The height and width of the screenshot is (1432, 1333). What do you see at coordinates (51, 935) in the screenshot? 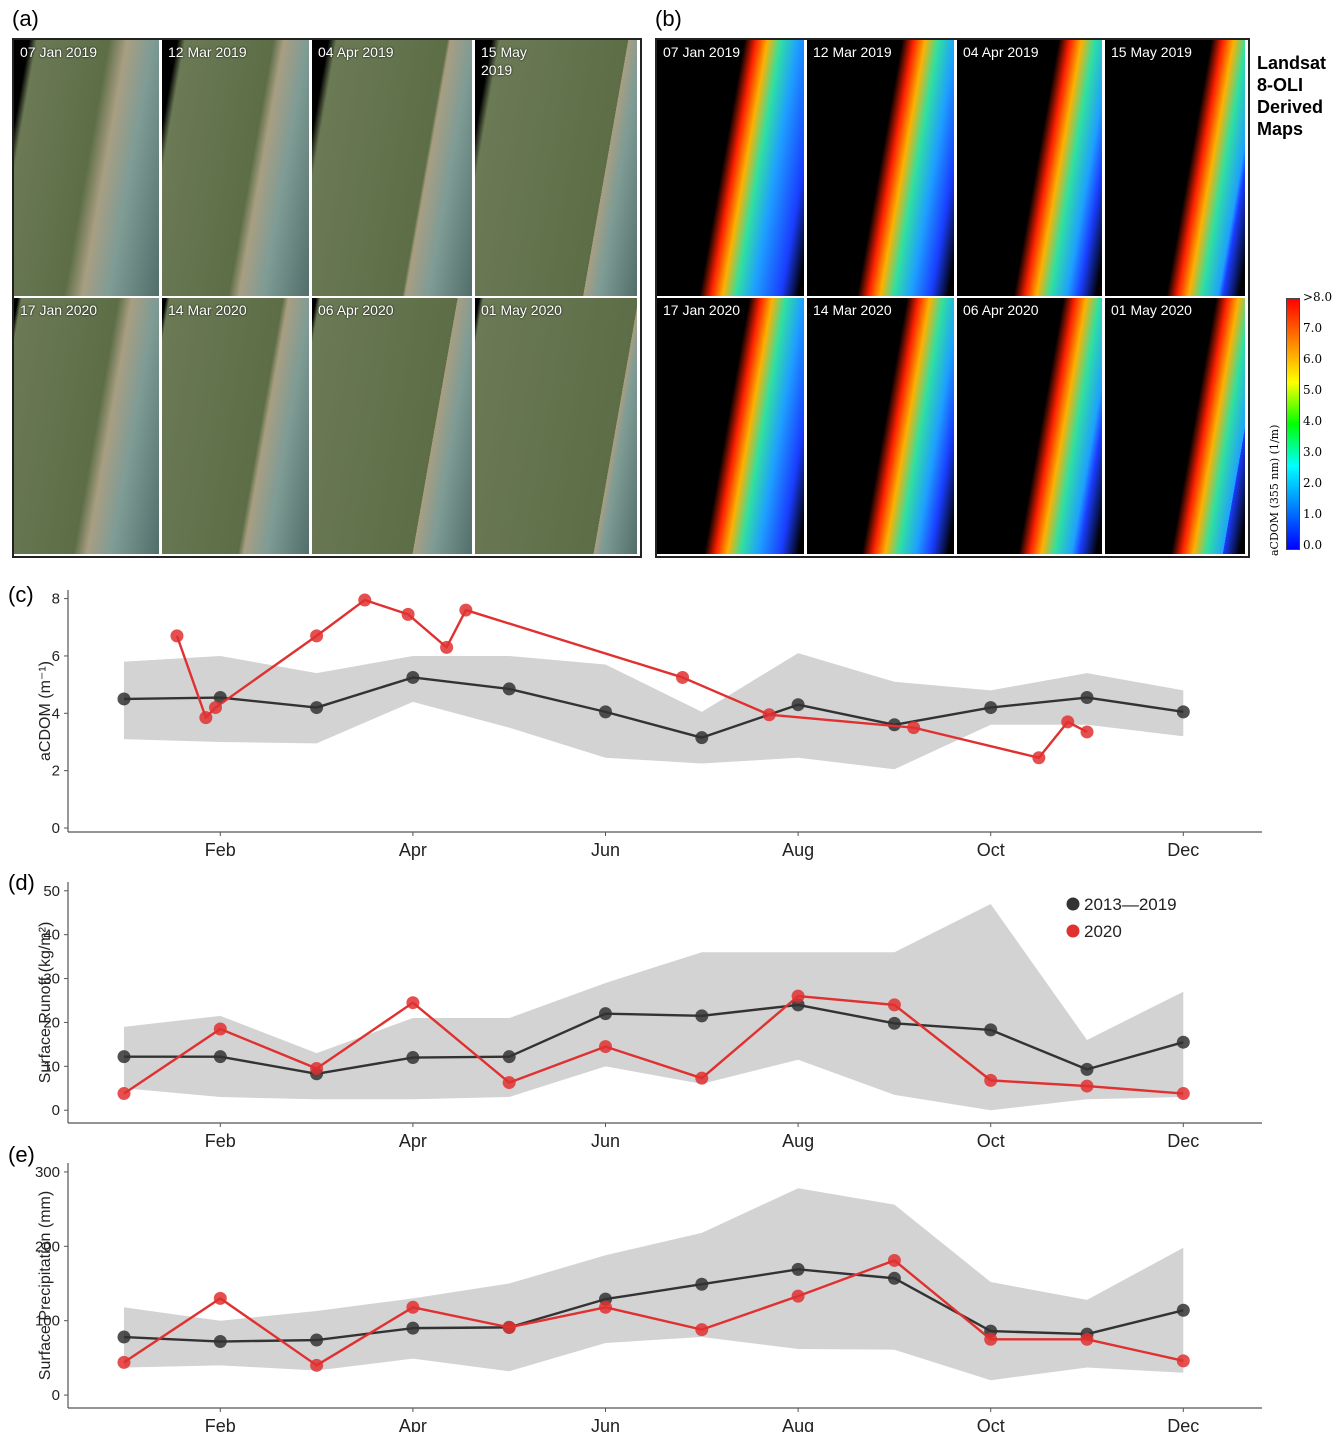
I see `y-tick-label: 40` at bounding box center [51, 935].